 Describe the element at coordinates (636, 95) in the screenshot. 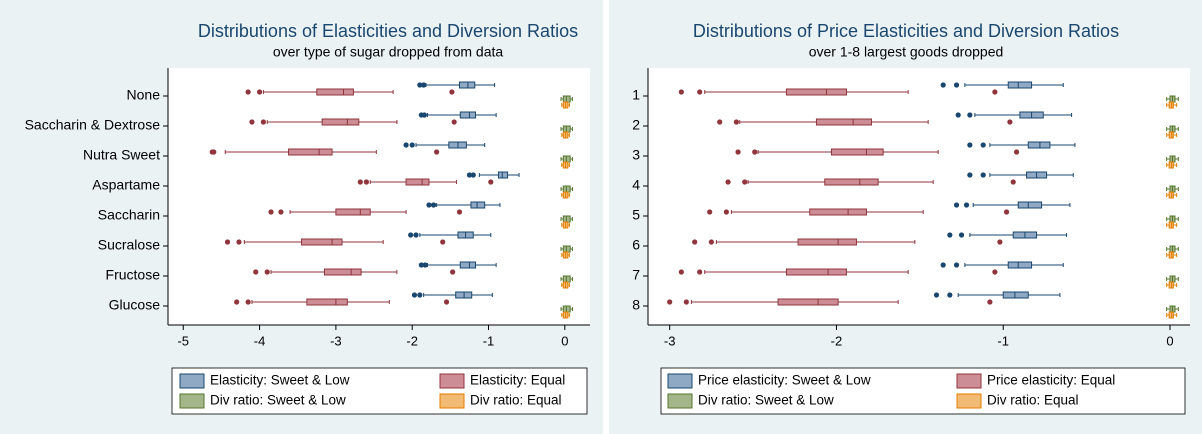

I see `category-label: 1` at that location.